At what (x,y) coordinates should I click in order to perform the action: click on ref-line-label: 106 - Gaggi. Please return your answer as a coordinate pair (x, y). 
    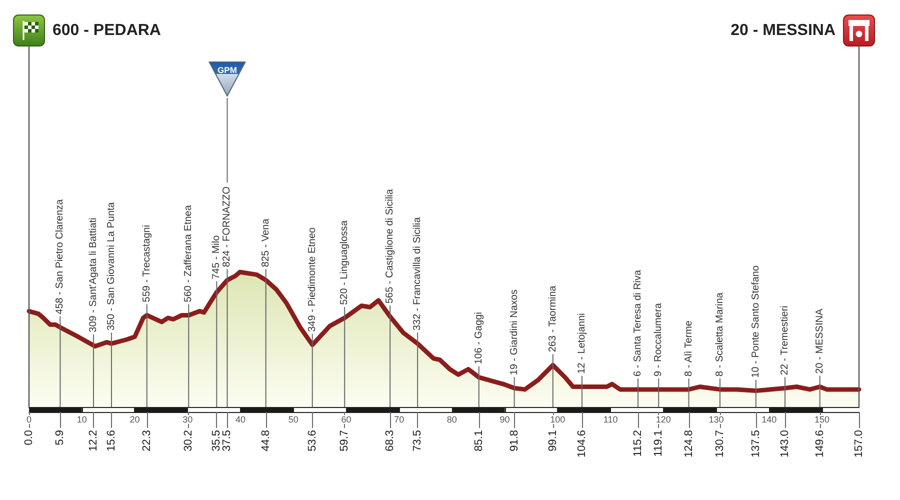
    Looking at the image, I should click on (478, 338).